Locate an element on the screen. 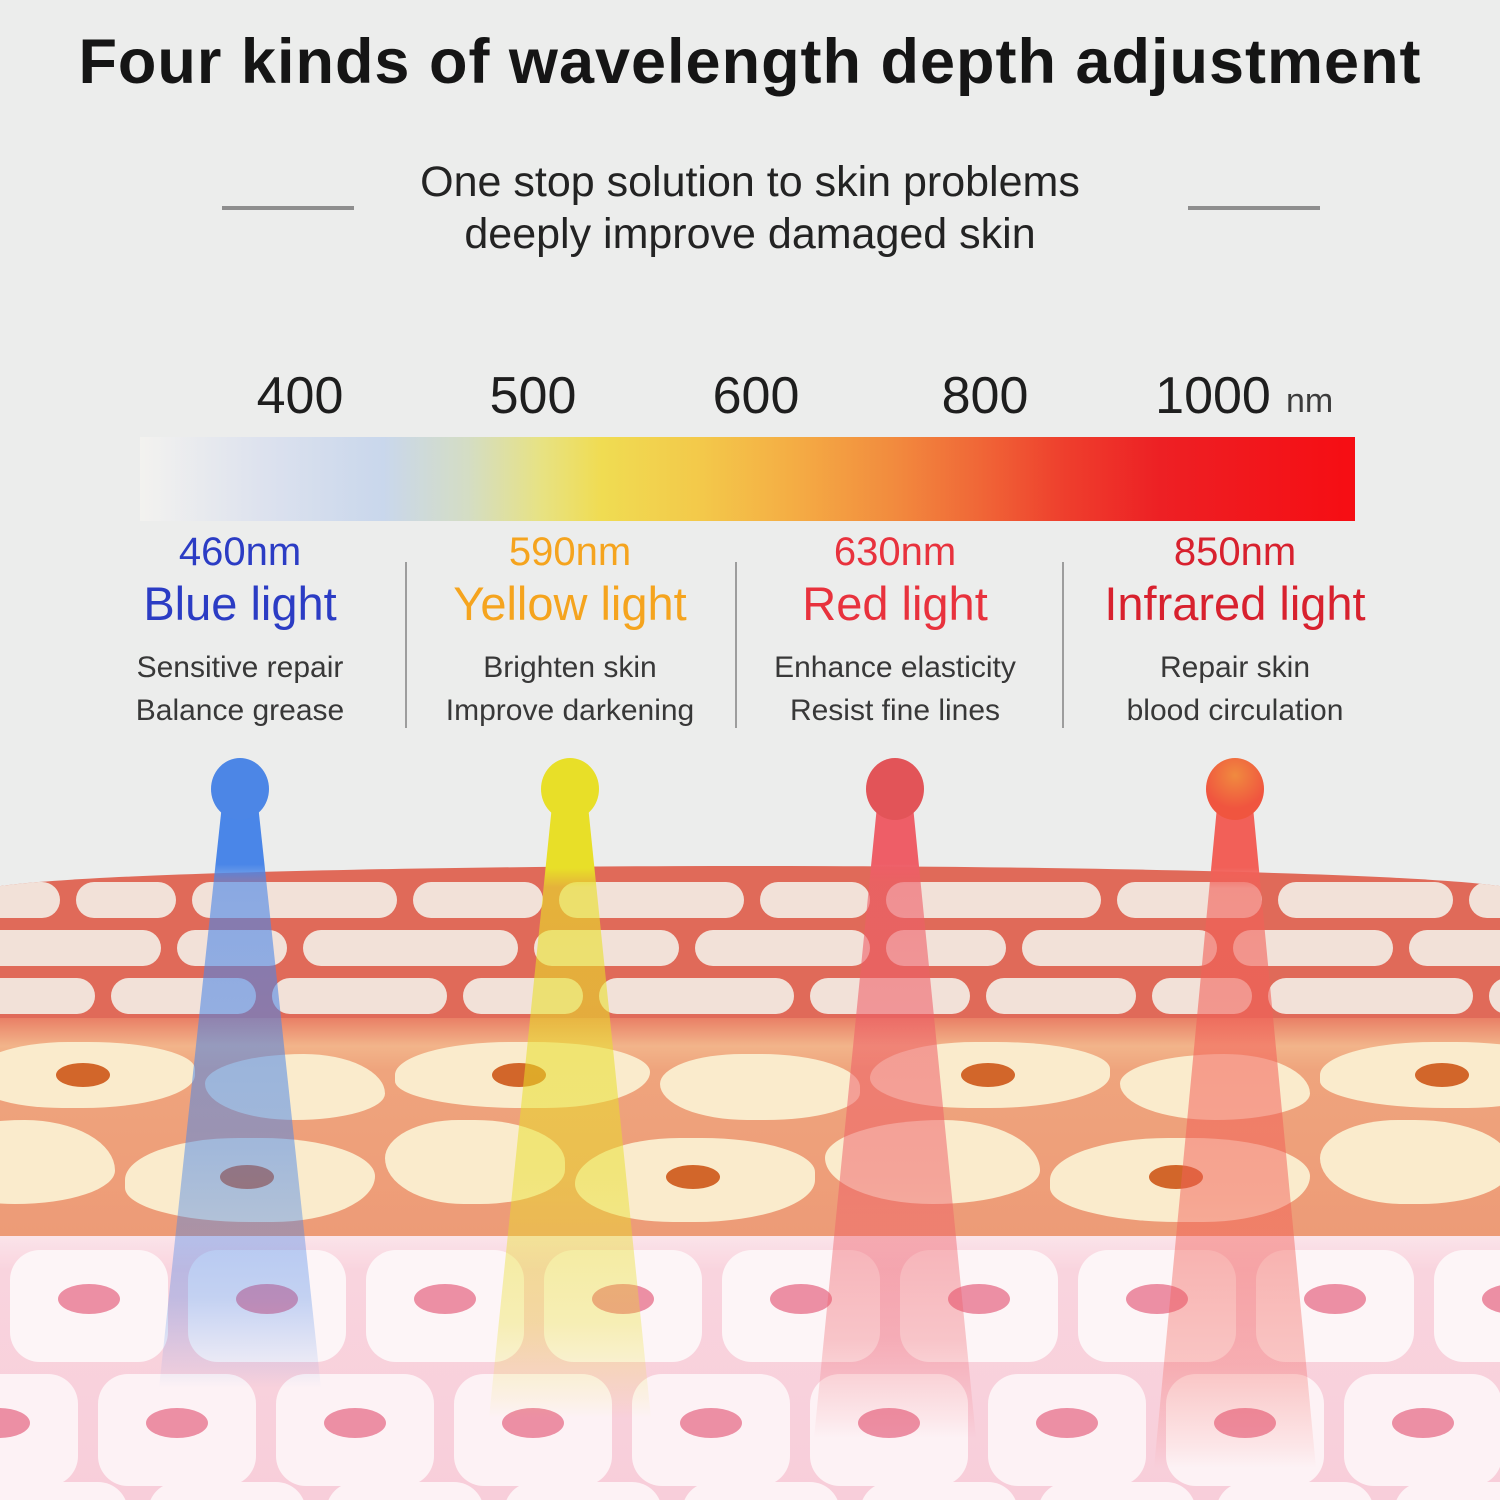  desc-line: Improve darkening is located at coordinates (570, 710).